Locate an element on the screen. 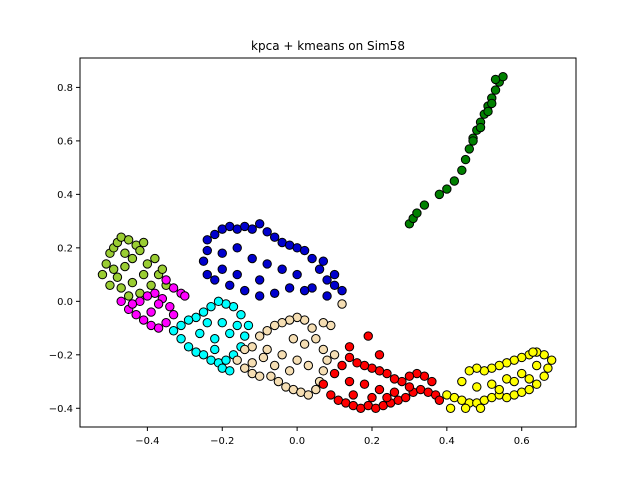  cluster-magenta is located at coordinates (153, 304).